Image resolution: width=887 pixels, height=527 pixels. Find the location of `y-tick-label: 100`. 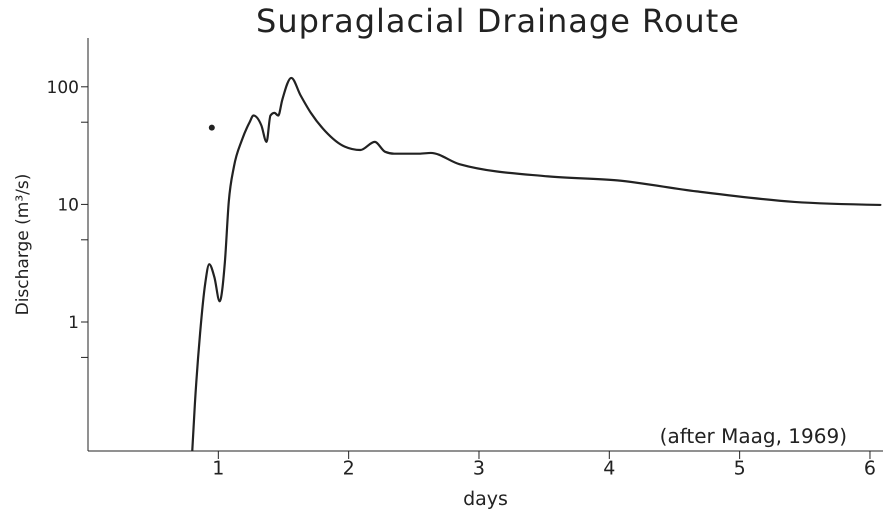

y-tick-label: 100 is located at coordinates (62, 88).